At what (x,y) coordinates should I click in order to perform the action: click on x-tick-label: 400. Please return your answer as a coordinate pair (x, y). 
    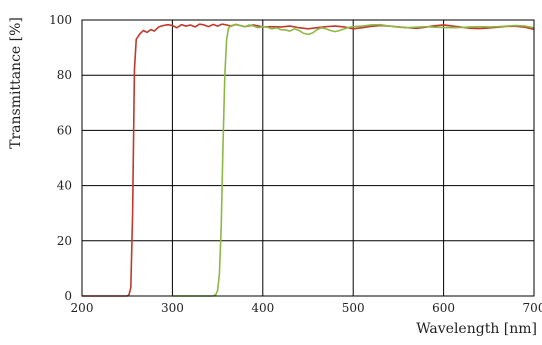
    Looking at the image, I should click on (262, 308).